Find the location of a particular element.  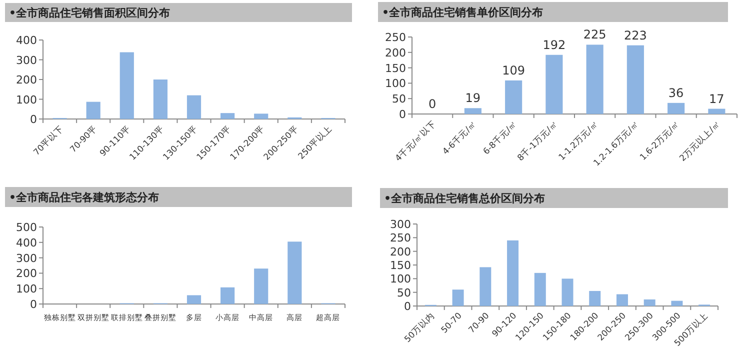

x-tick-label: 4千元/㎡以下 is located at coordinates (415, 141).